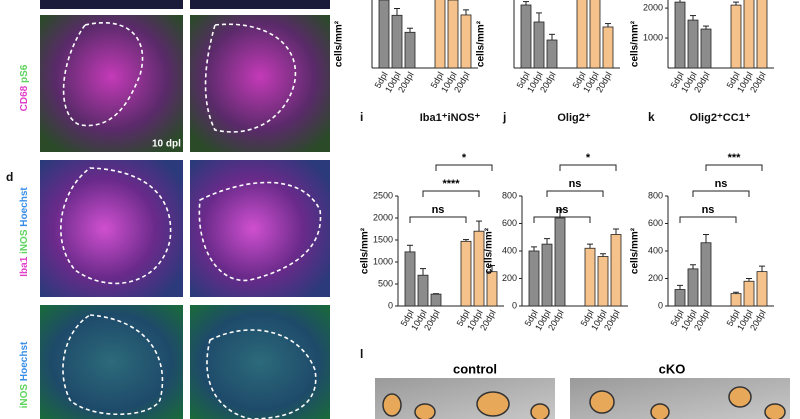 This screenshot has height=419, width=800. I want to click on chart-title: Iba1⁺iNOS⁺, so click(450, 118).